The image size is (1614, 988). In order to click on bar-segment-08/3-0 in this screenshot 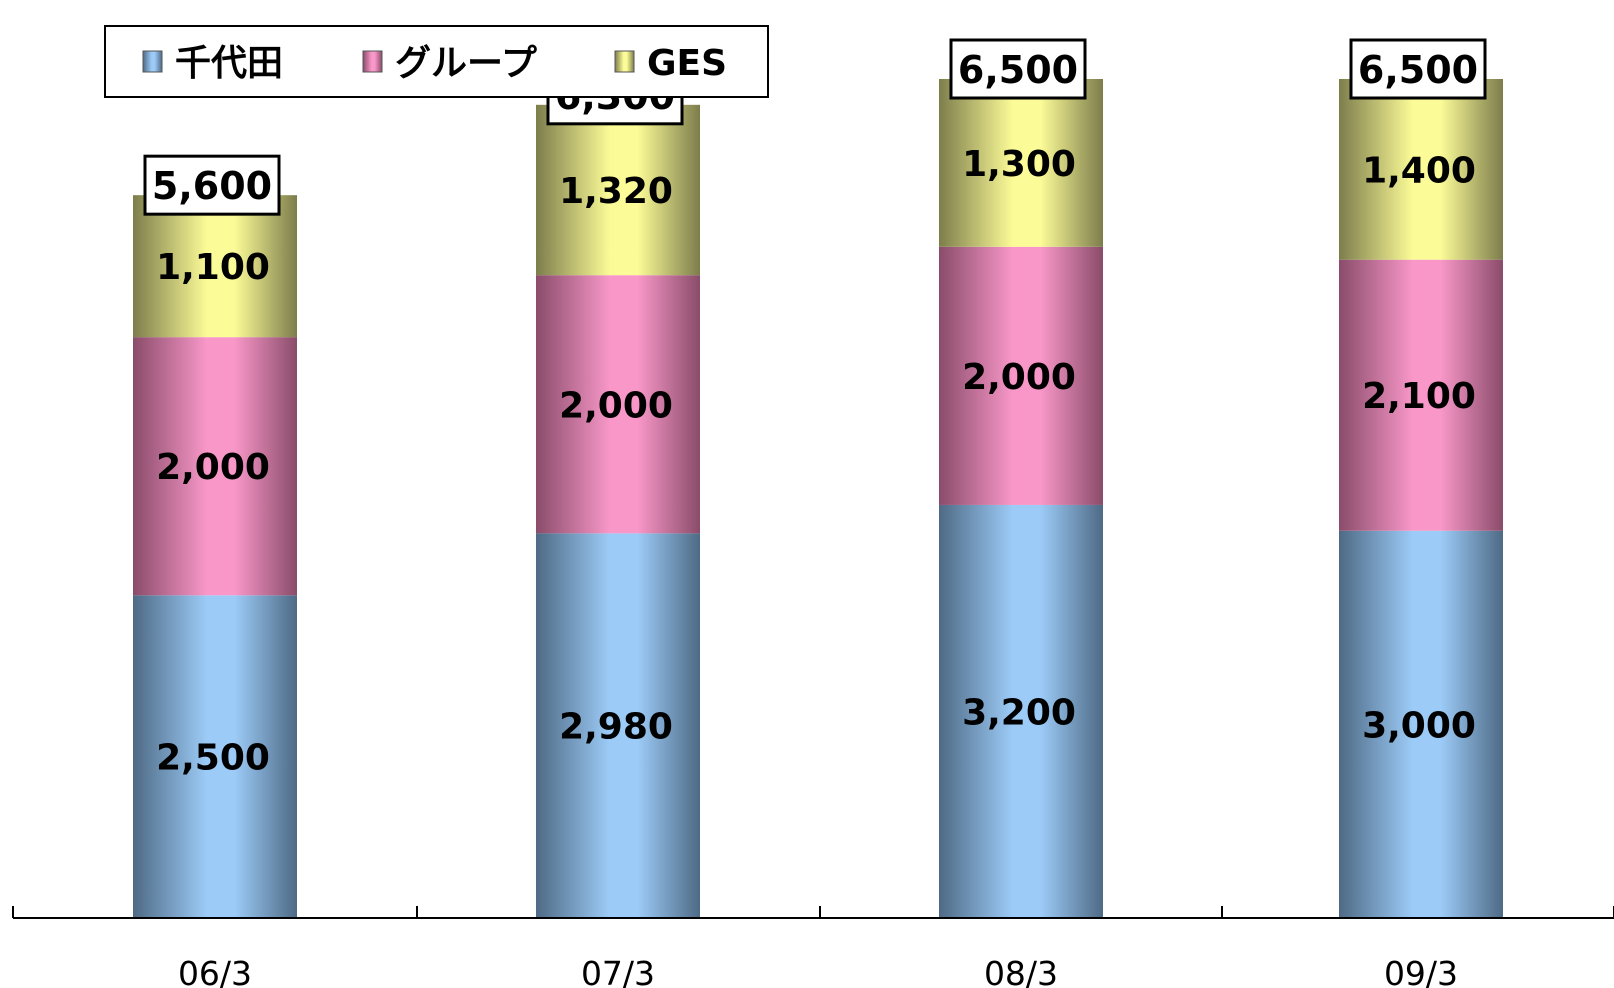, I will do `click(1021, 711)`.